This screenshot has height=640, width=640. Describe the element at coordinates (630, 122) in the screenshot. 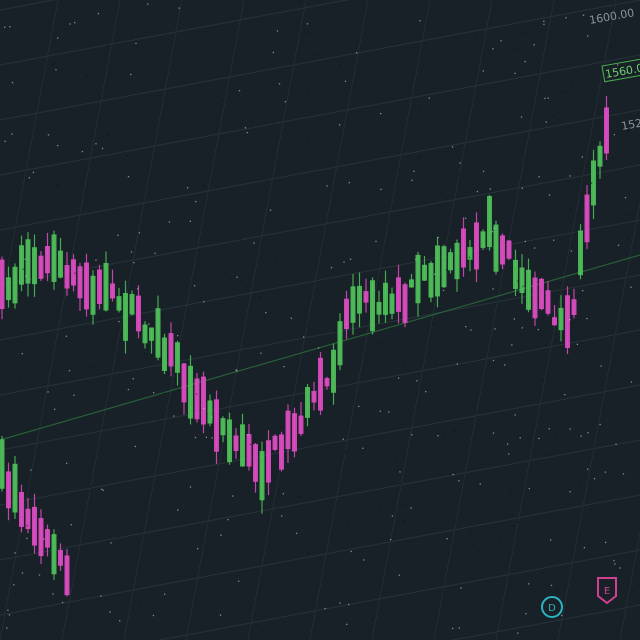

I see `price-label: 1520.0` at that location.